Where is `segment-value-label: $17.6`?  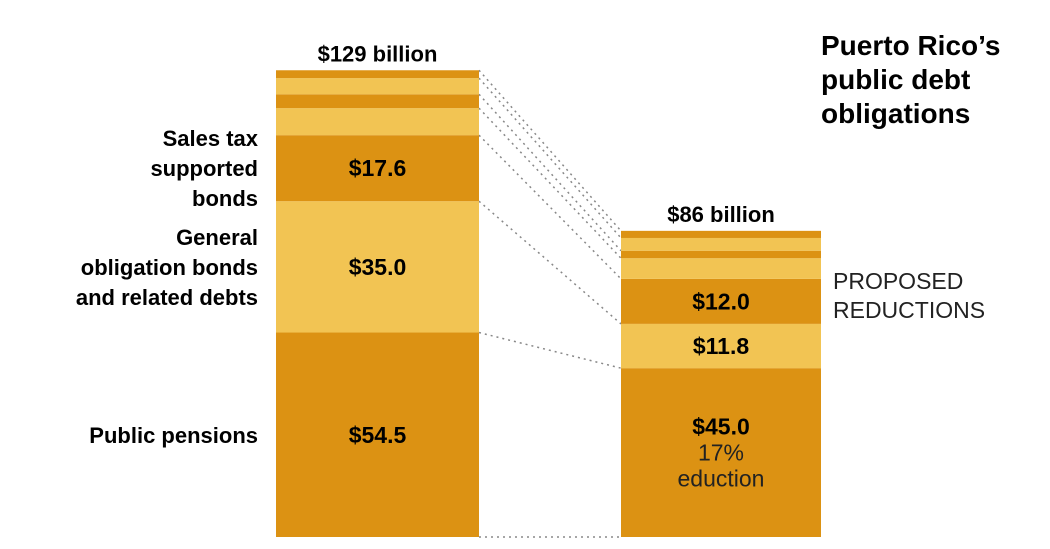
segment-value-label: $17.6 is located at coordinates (378, 168).